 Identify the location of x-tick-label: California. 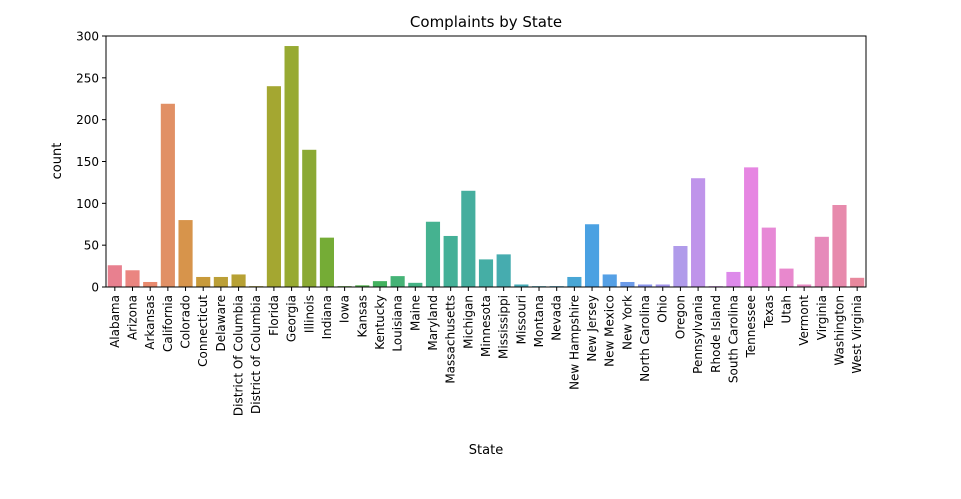
(168, 323).